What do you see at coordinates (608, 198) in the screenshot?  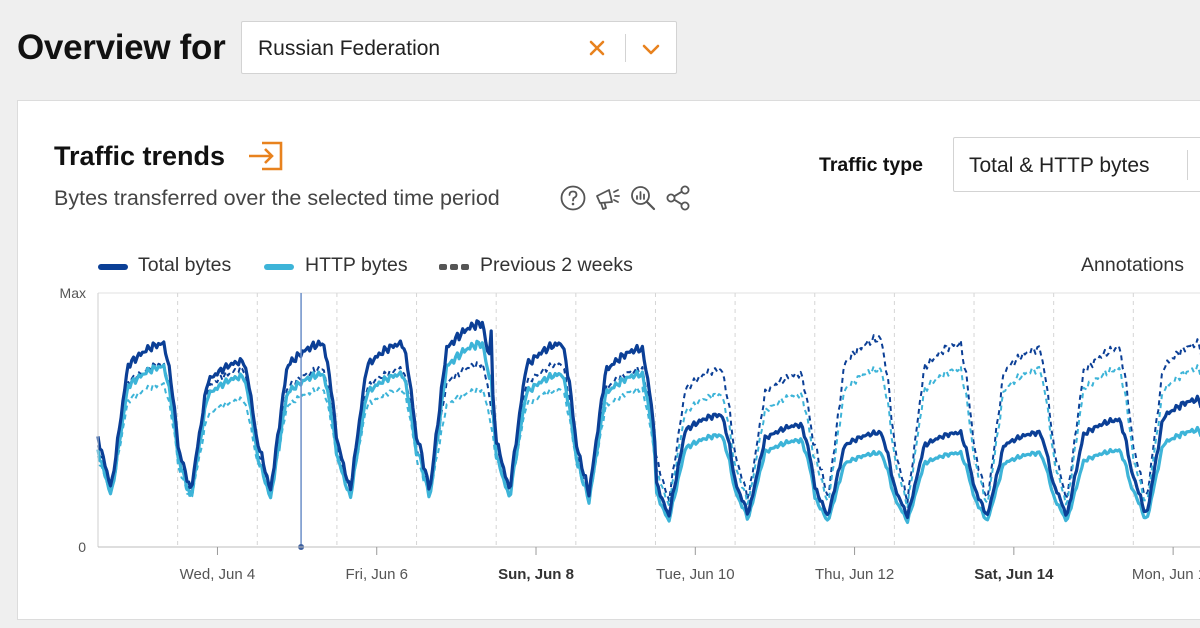 I see `megaphone-icon` at bounding box center [608, 198].